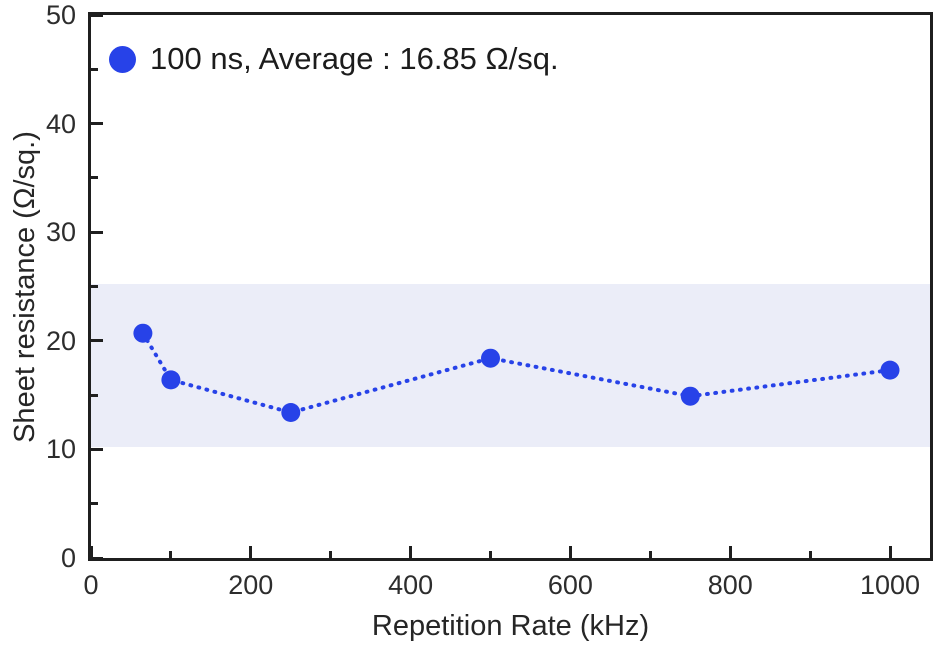  I want to click on x-tick-label: 600, so click(570, 585).